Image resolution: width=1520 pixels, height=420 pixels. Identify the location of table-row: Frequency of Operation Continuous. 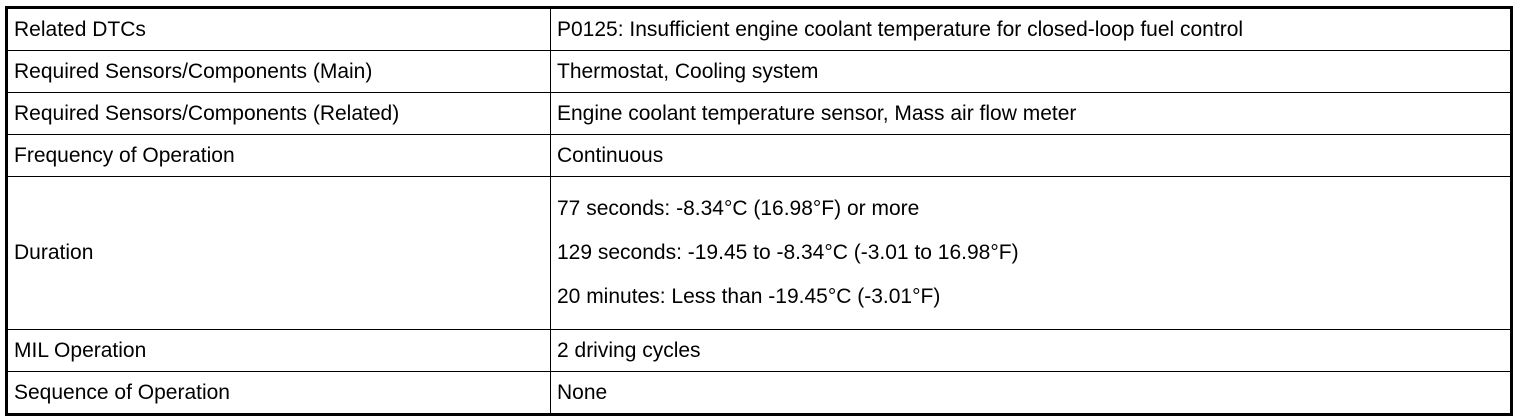
(759, 155).